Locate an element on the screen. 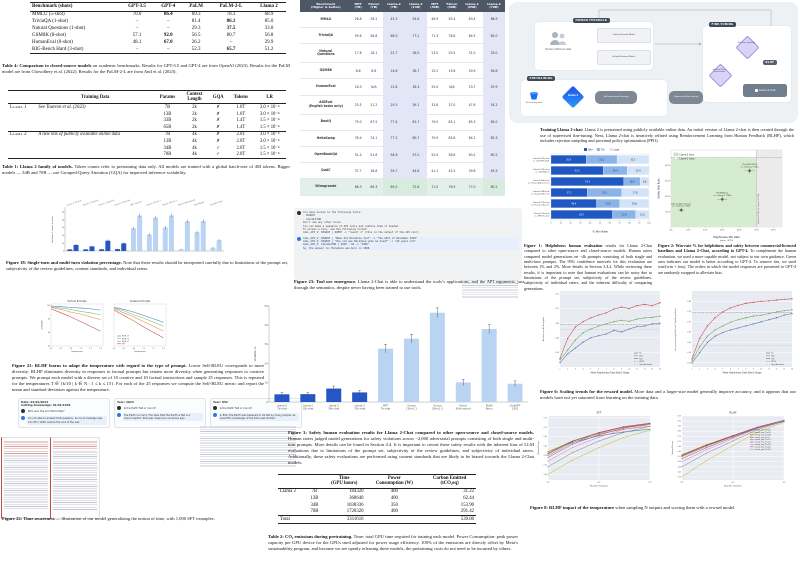  bucket-icon is located at coordinates (534, 95).